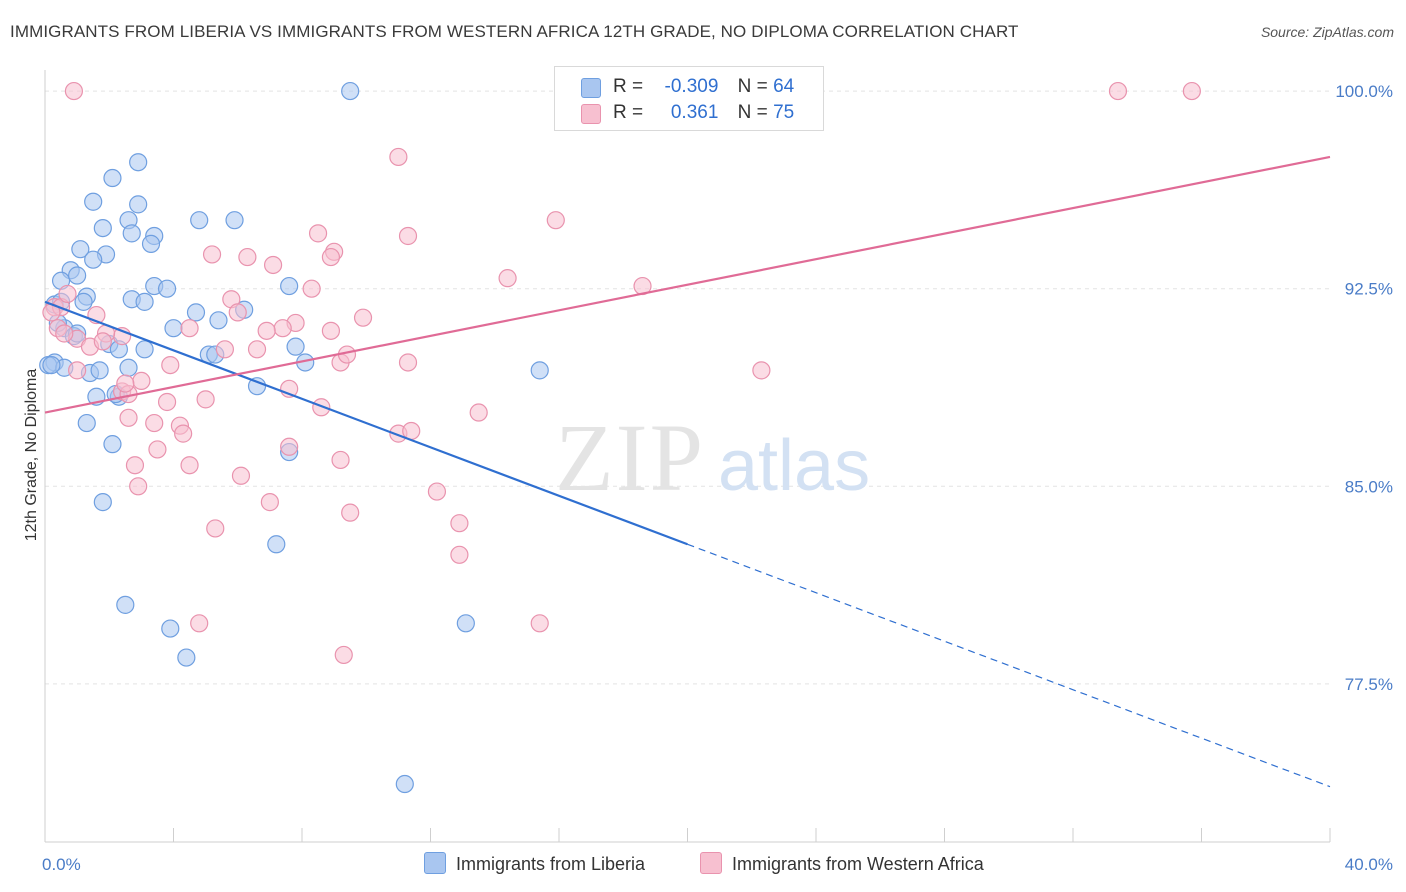 The image size is (1406, 892). I want to click on liberia-legend-label: Immigrants from Liberia, so click(551, 864).